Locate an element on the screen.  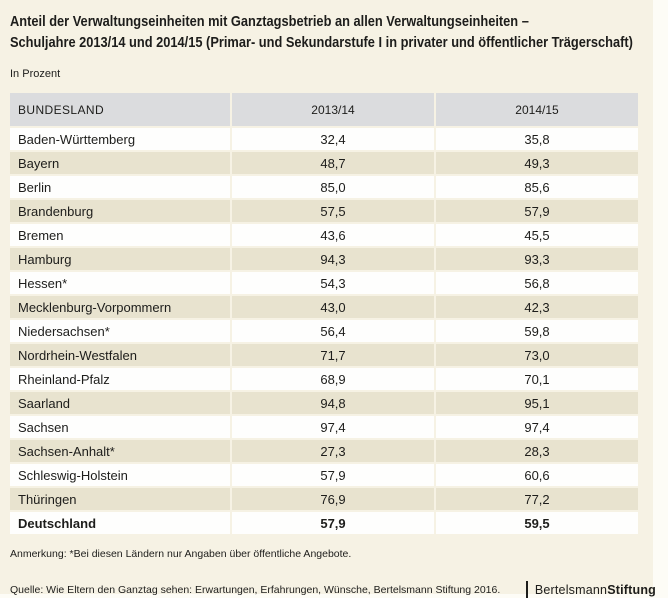
unit-label: In Prozent is located at coordinates (35, 74).